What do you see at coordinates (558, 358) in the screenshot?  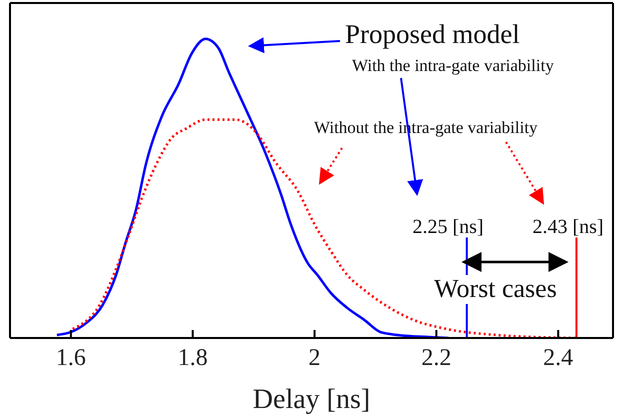 I see `x-tick-label: 2.4` at bounding box center [558, 358].